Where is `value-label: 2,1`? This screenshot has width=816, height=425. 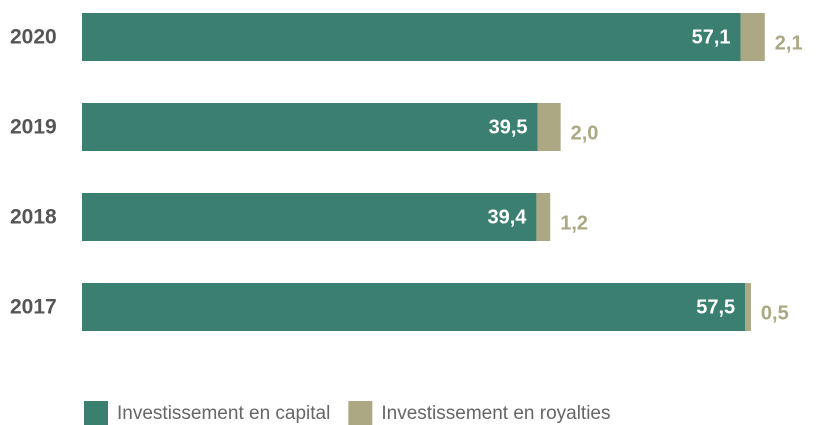
value-label: 2,1 is located at coordinates (789, 43).